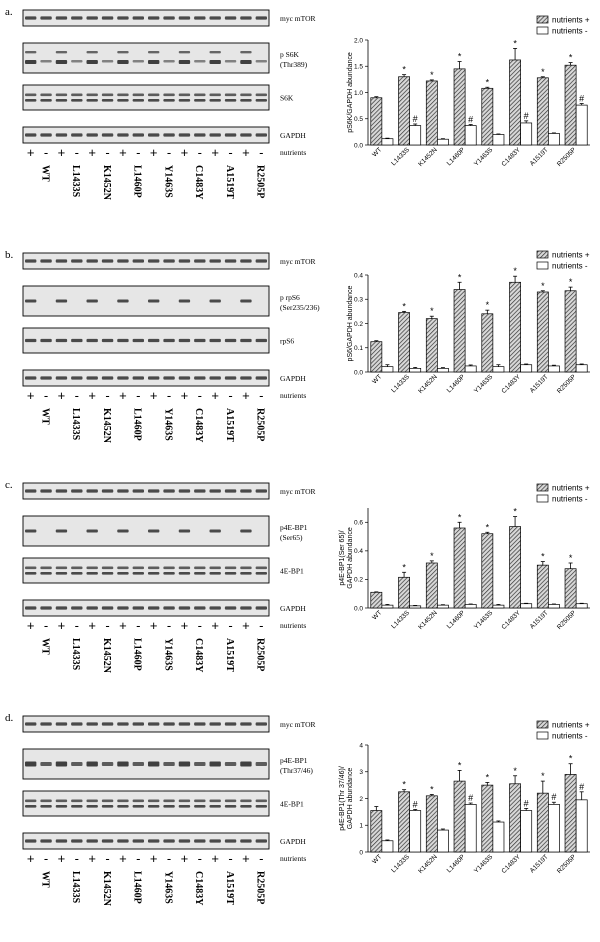 The height and width of the screenshot is (942, 600). What do you see at coordinates (358, 40) in the screenshot?
I see `y-tick-label: 2.0` at bounding box center [358, 40].